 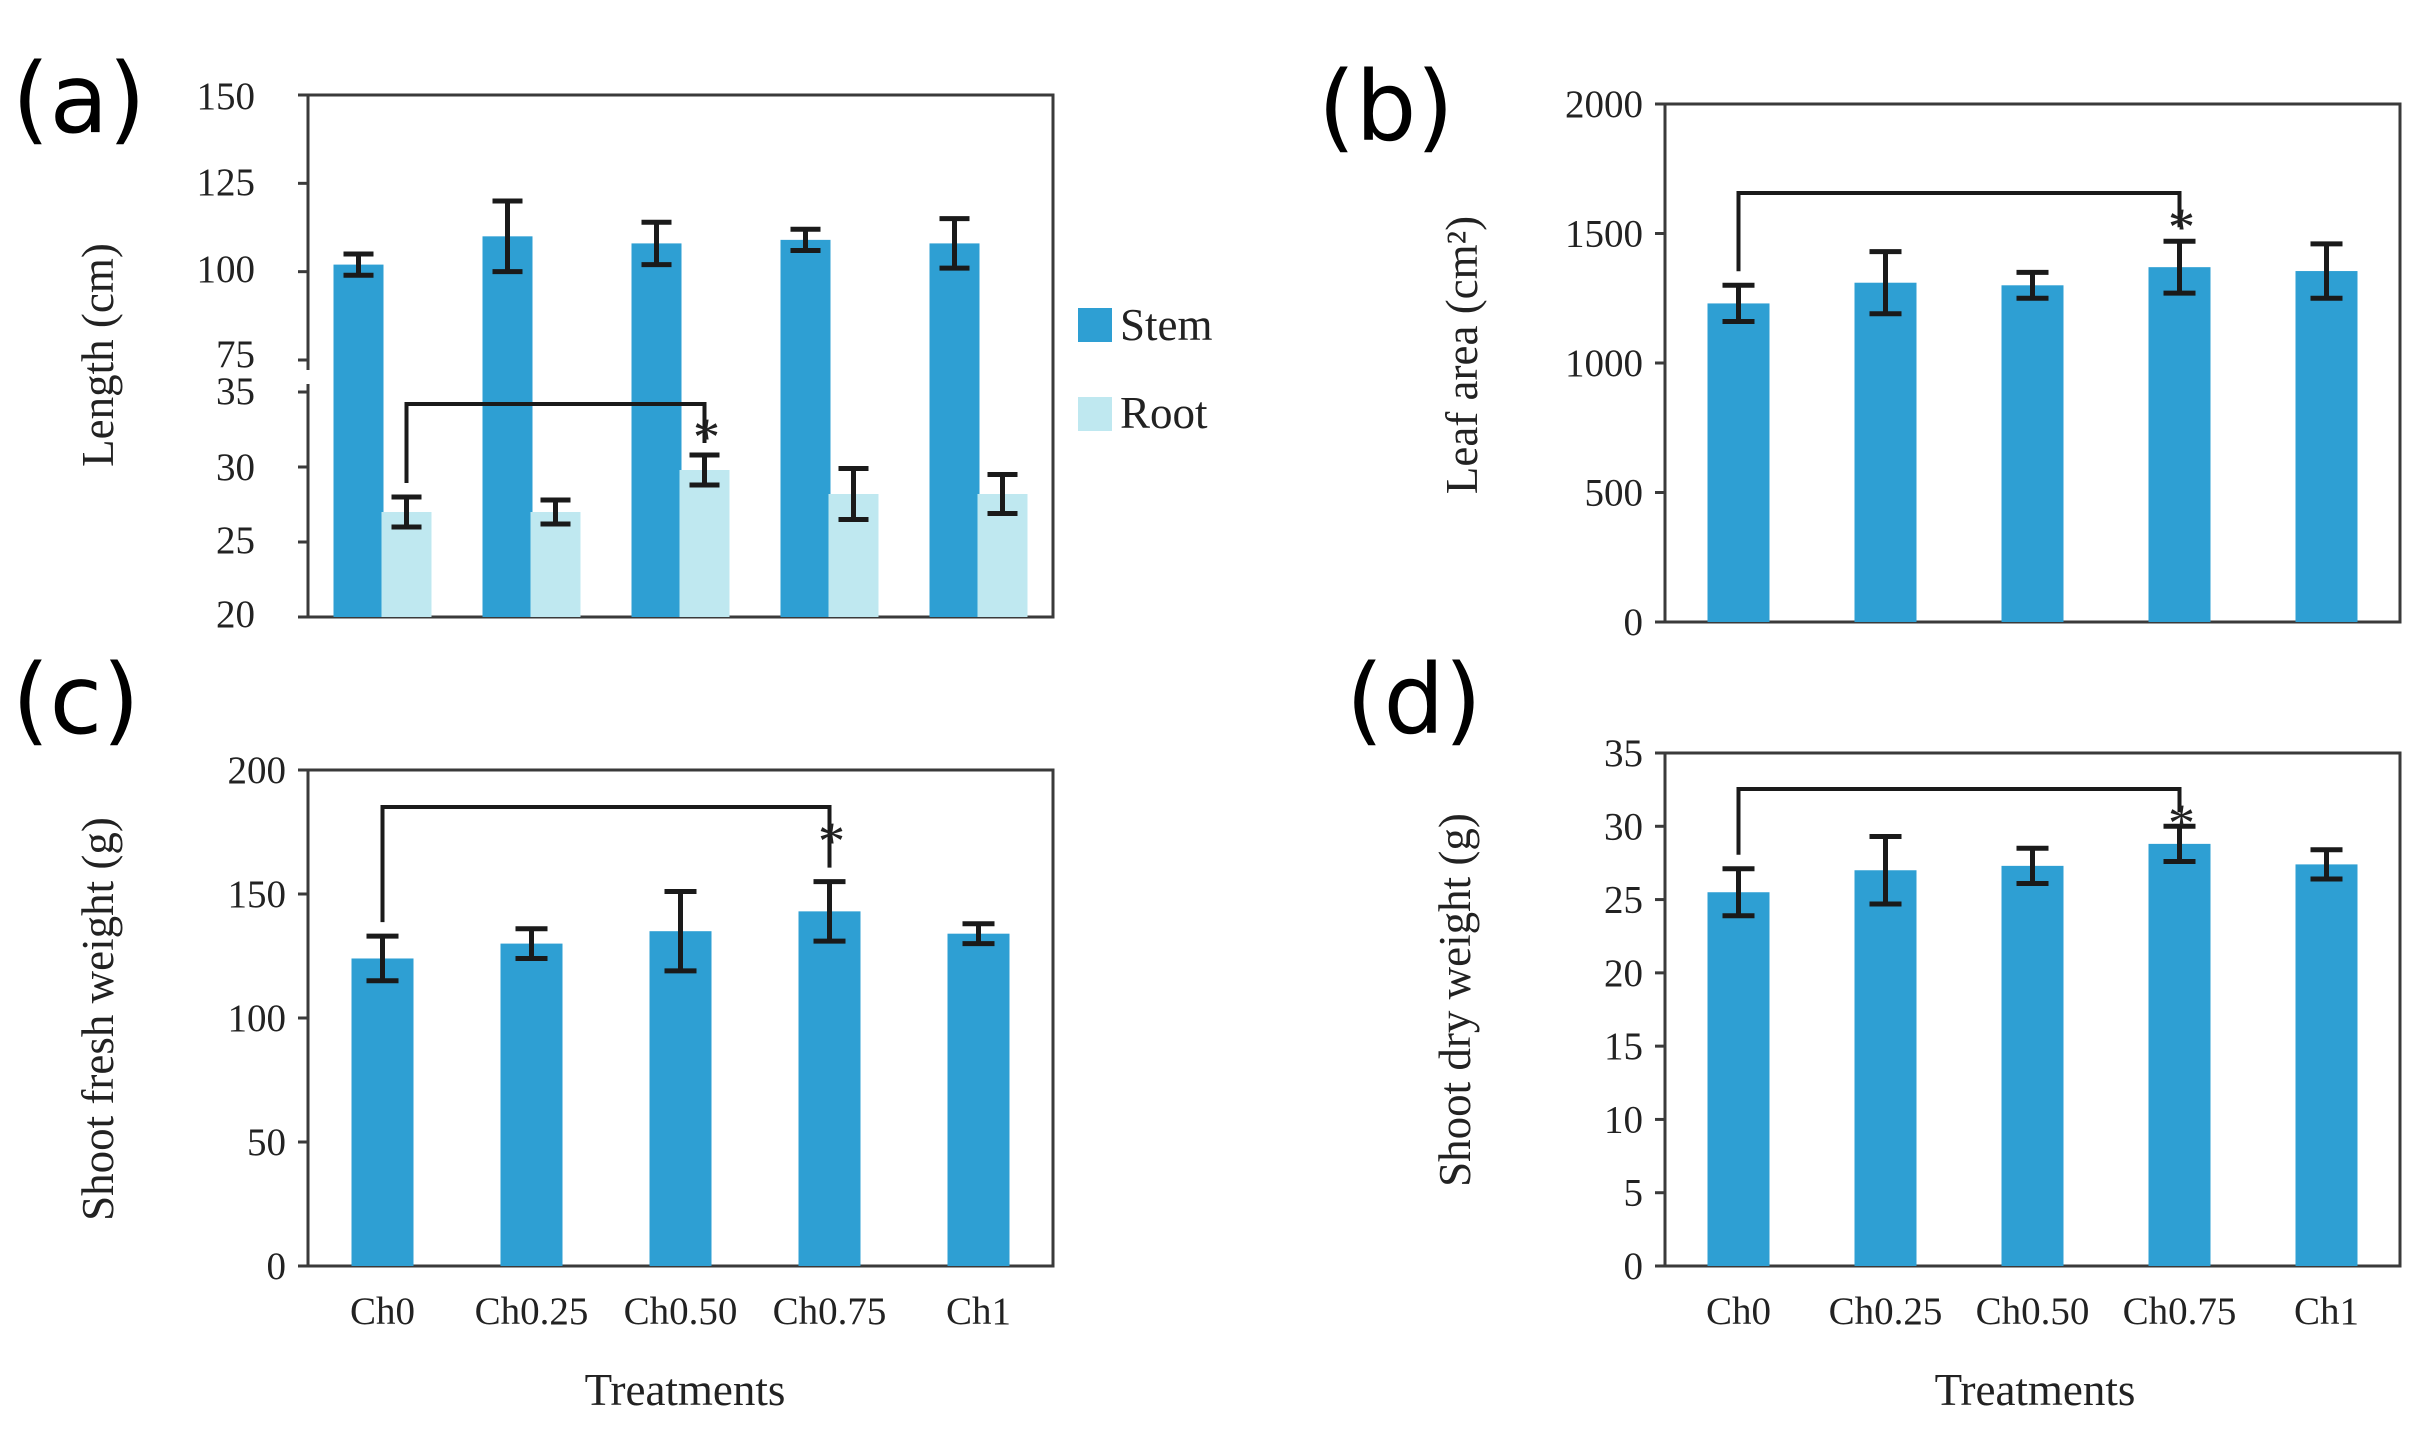 What do you see at coordinates (2035, 1390) in the screenshot?
I see `panel-d-x-axis-title: Treatments` at bounding box center [2035, 1390].